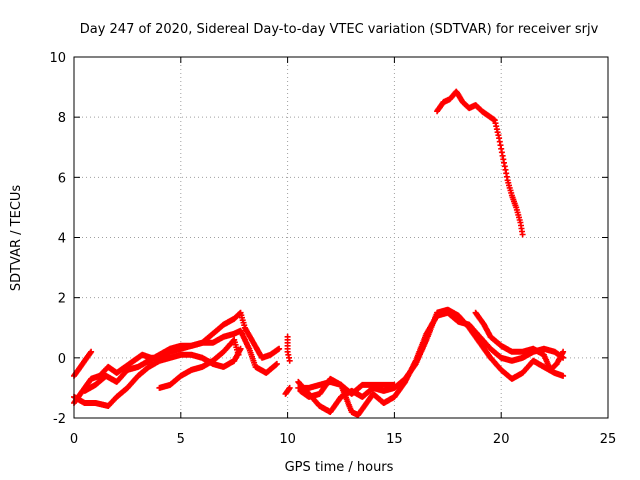 This screenshot has height=480, width=640. I want to click on series-track-f, so click(288, 348).